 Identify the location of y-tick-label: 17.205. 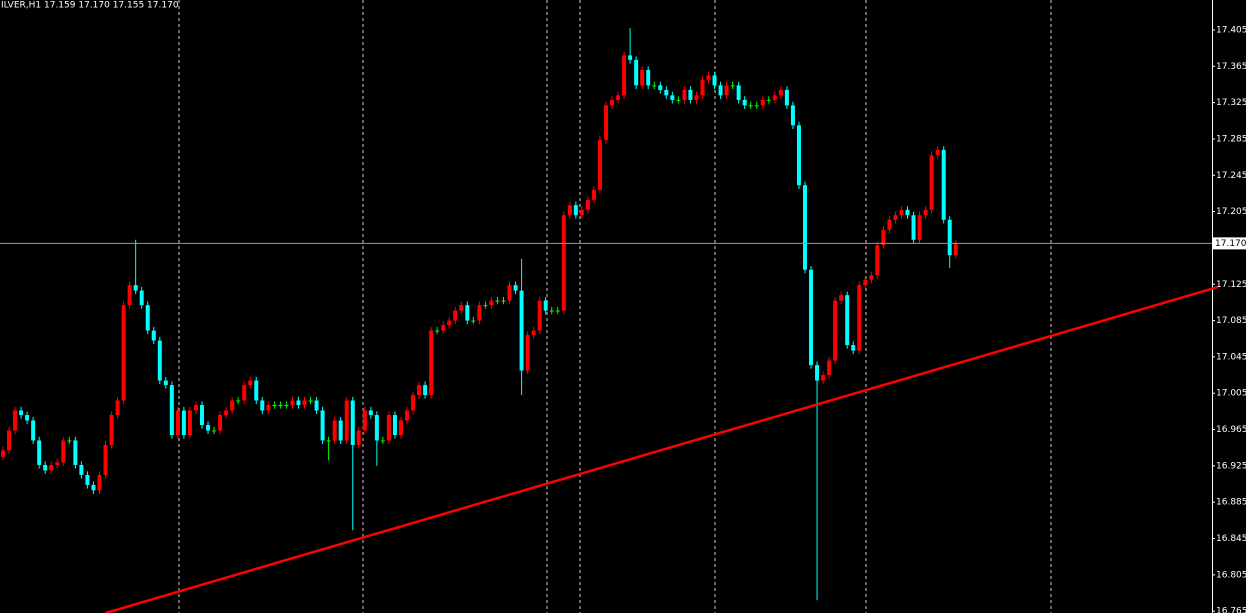
(1231, 212).